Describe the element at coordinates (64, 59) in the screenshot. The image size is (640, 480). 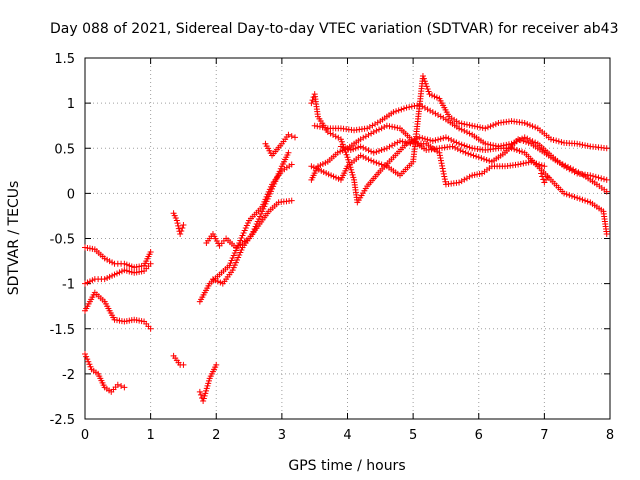
I see `y-tick-label: 1.5` at that location.